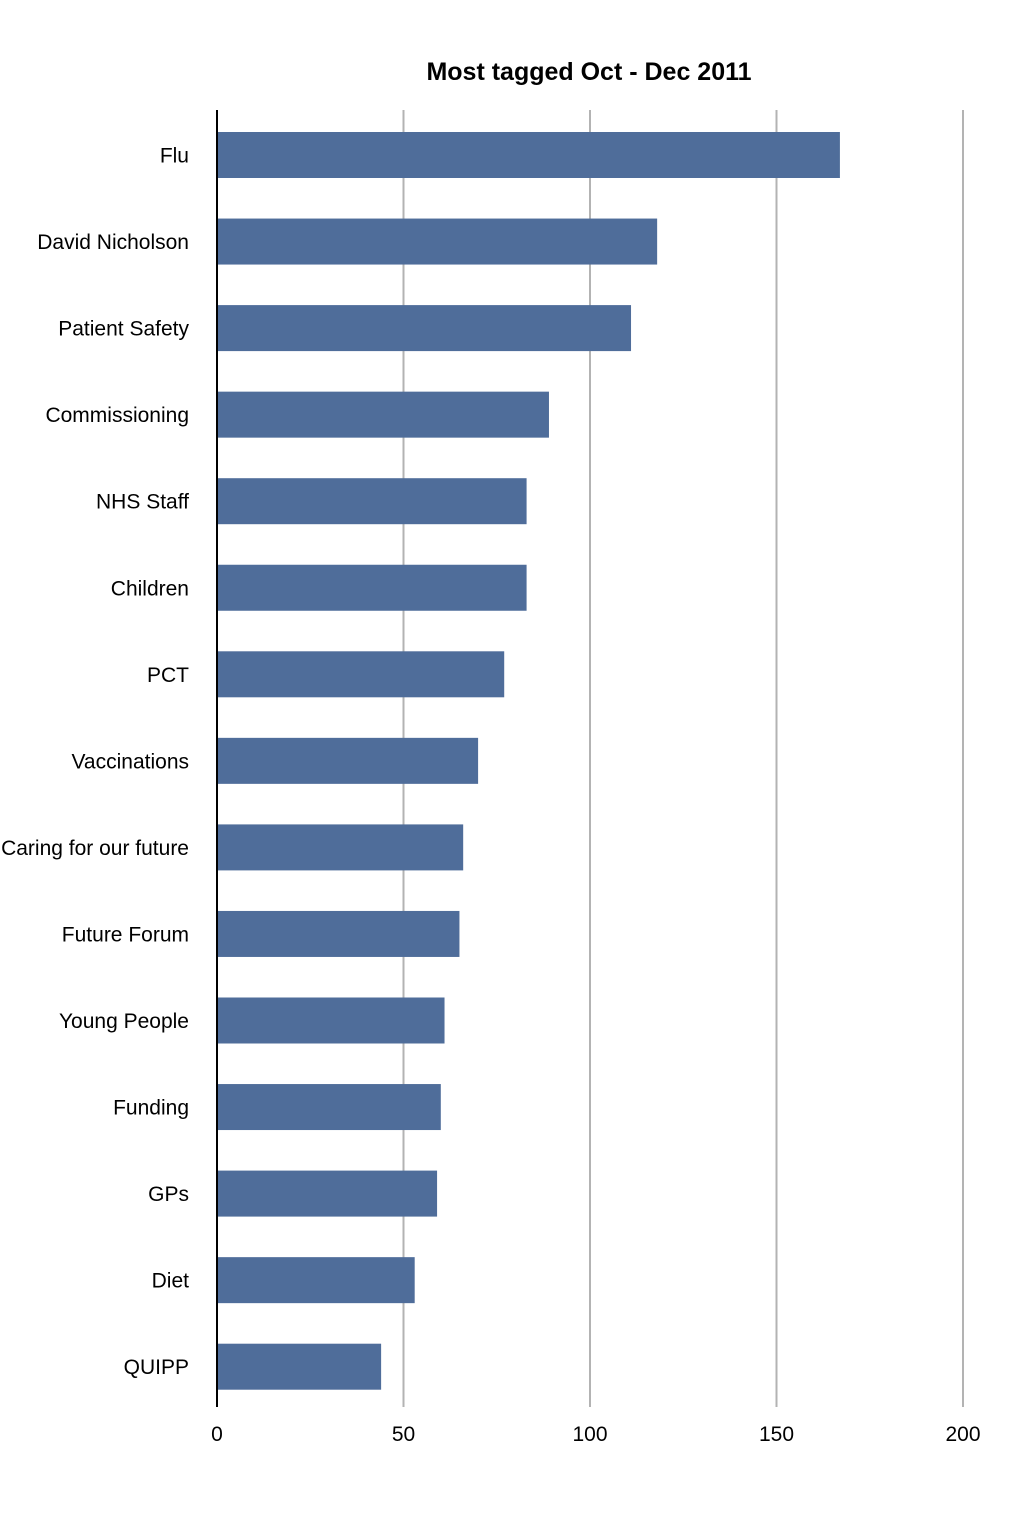  I want to click on category-label: Diet, so click(171, 1281).